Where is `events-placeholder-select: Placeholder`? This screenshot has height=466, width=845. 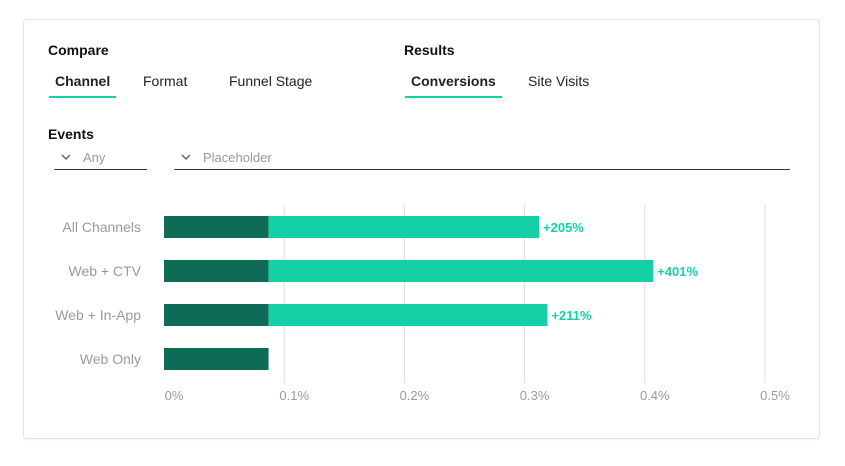
events-placeholder-select: Placeholder is located at coordinates (482, 159).